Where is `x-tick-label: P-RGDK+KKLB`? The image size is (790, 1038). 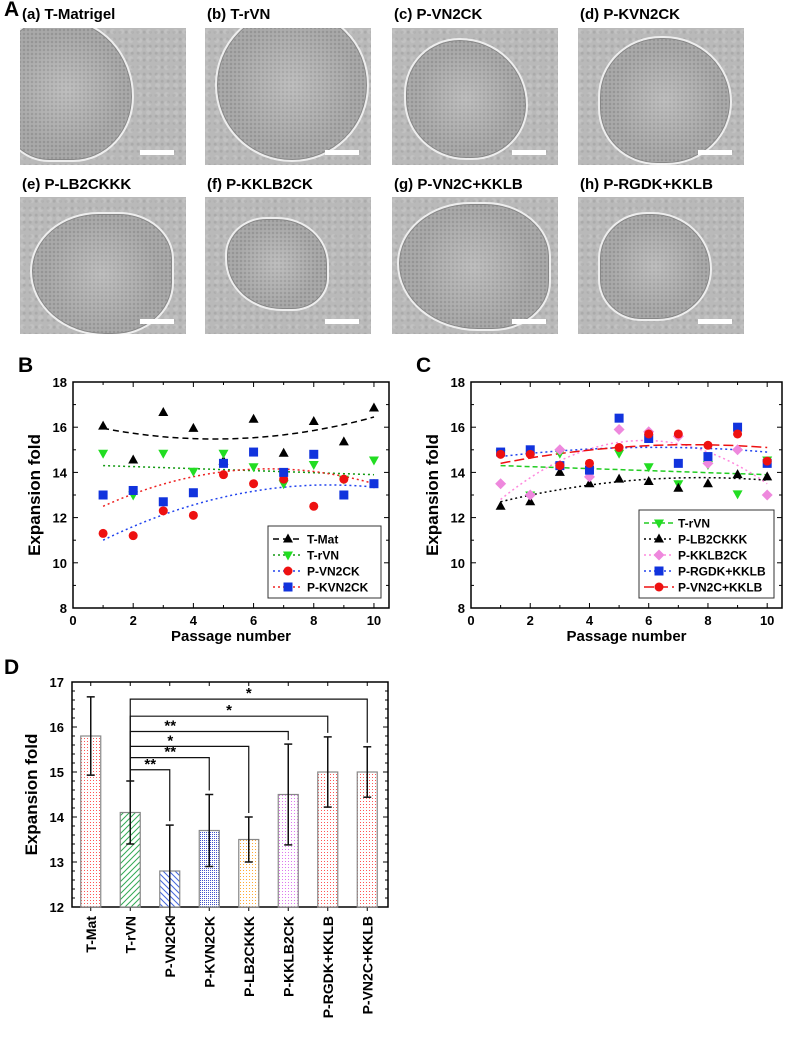
x-tick-label: P-RGDK+KKLB is located at coordinates (328, 967).